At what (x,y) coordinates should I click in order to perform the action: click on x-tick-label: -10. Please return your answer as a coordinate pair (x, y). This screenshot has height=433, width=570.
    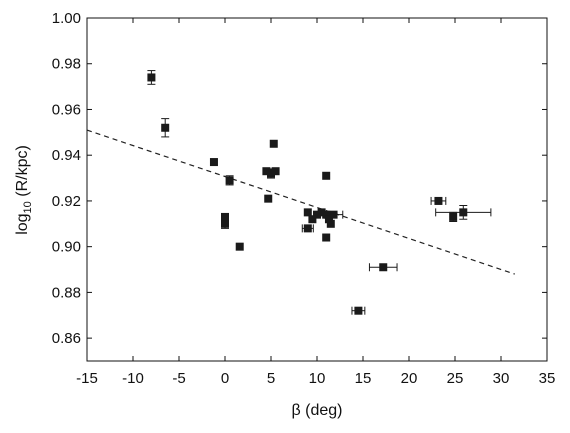
    Looking at the image, I should click on (133, 378).